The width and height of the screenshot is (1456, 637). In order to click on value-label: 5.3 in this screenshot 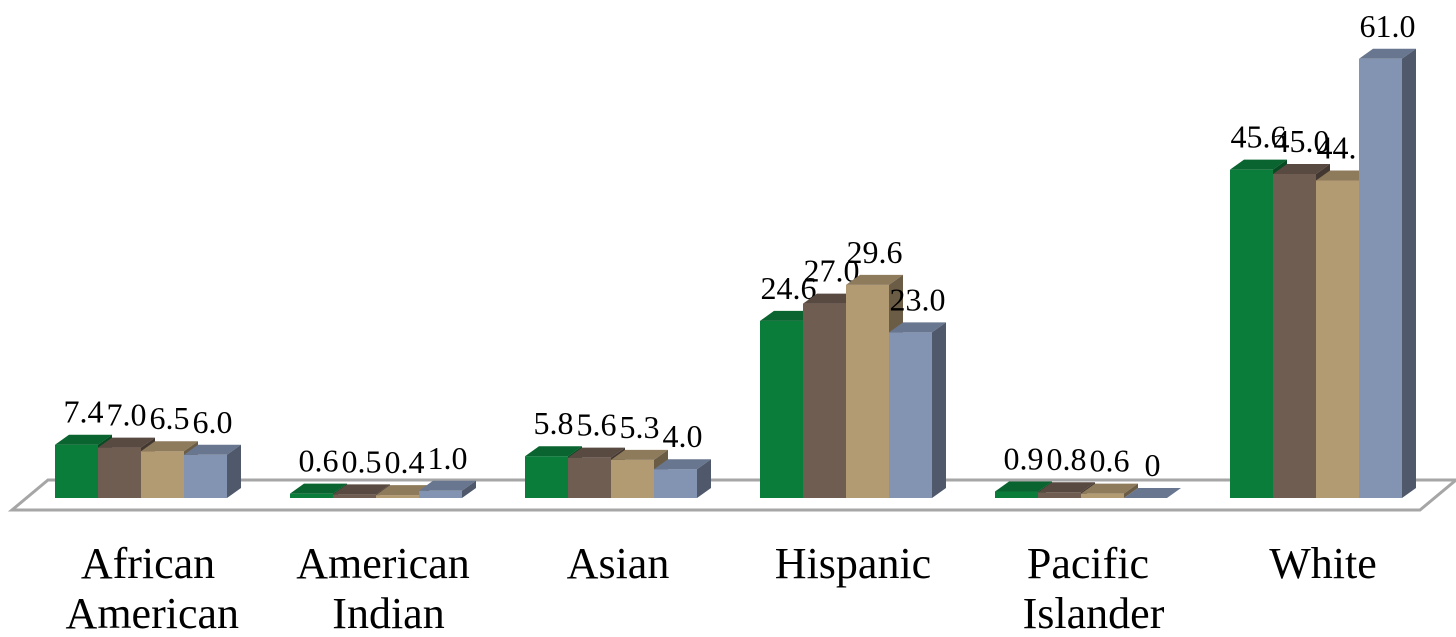, I will do `click(640, 427)`.